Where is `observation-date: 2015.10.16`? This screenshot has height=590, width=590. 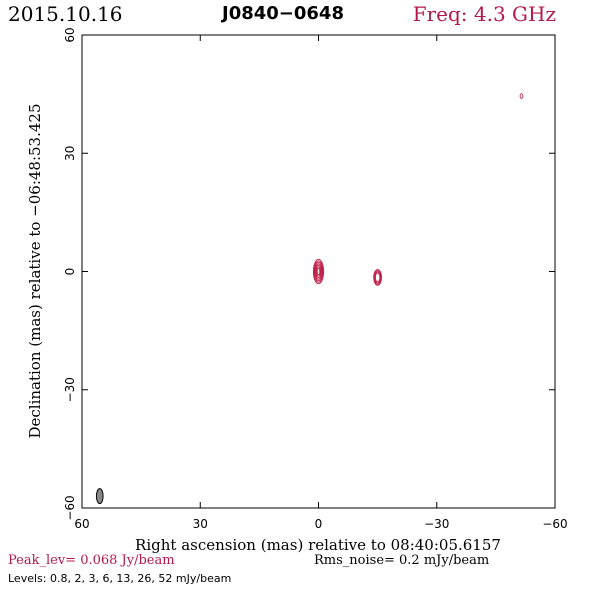
observation-date: 2015.10.16 is located at coordinates (65, 14).